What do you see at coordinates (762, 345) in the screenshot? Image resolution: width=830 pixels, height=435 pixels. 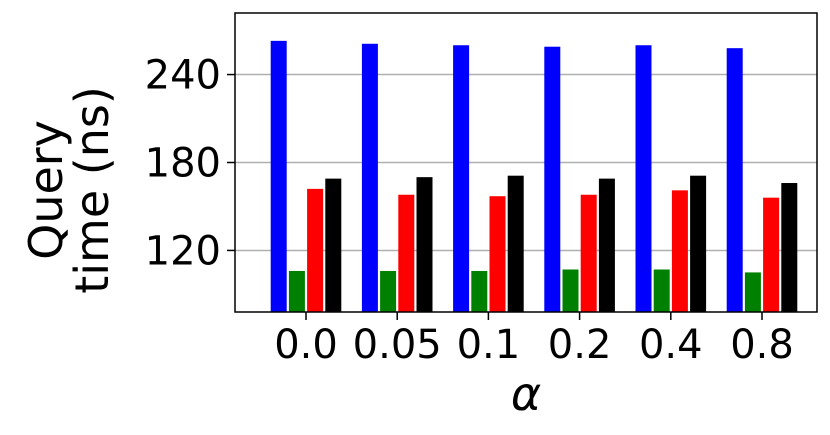 I see `x-tick-label: 0.8` at bounding box center [762, 345].